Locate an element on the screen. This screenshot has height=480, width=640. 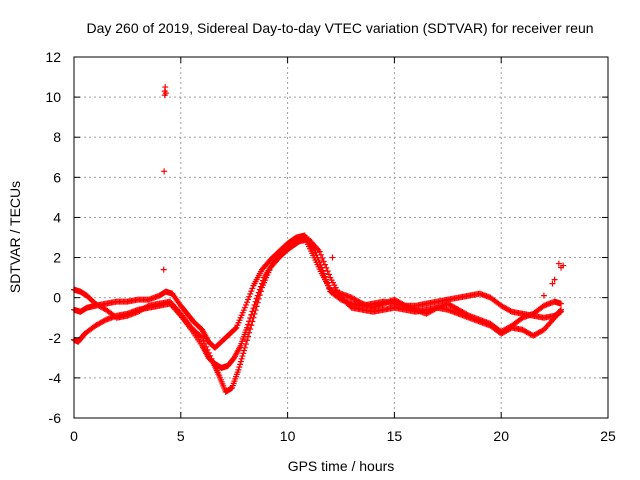
y-tick-label: -4 is located at coordinates (55, 378).